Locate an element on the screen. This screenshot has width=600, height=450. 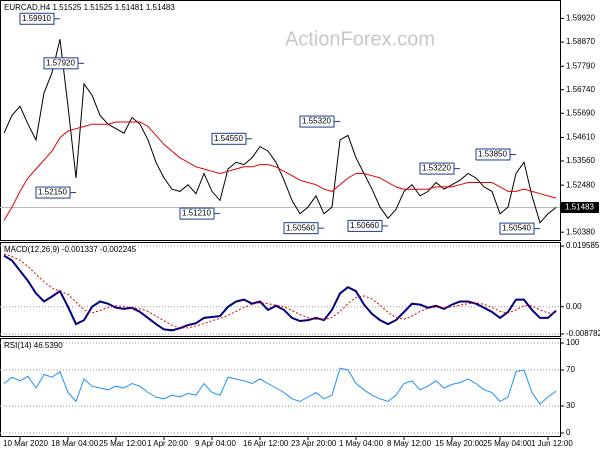
annotation-label: 1.57920 is located at coordinates (60, 62).